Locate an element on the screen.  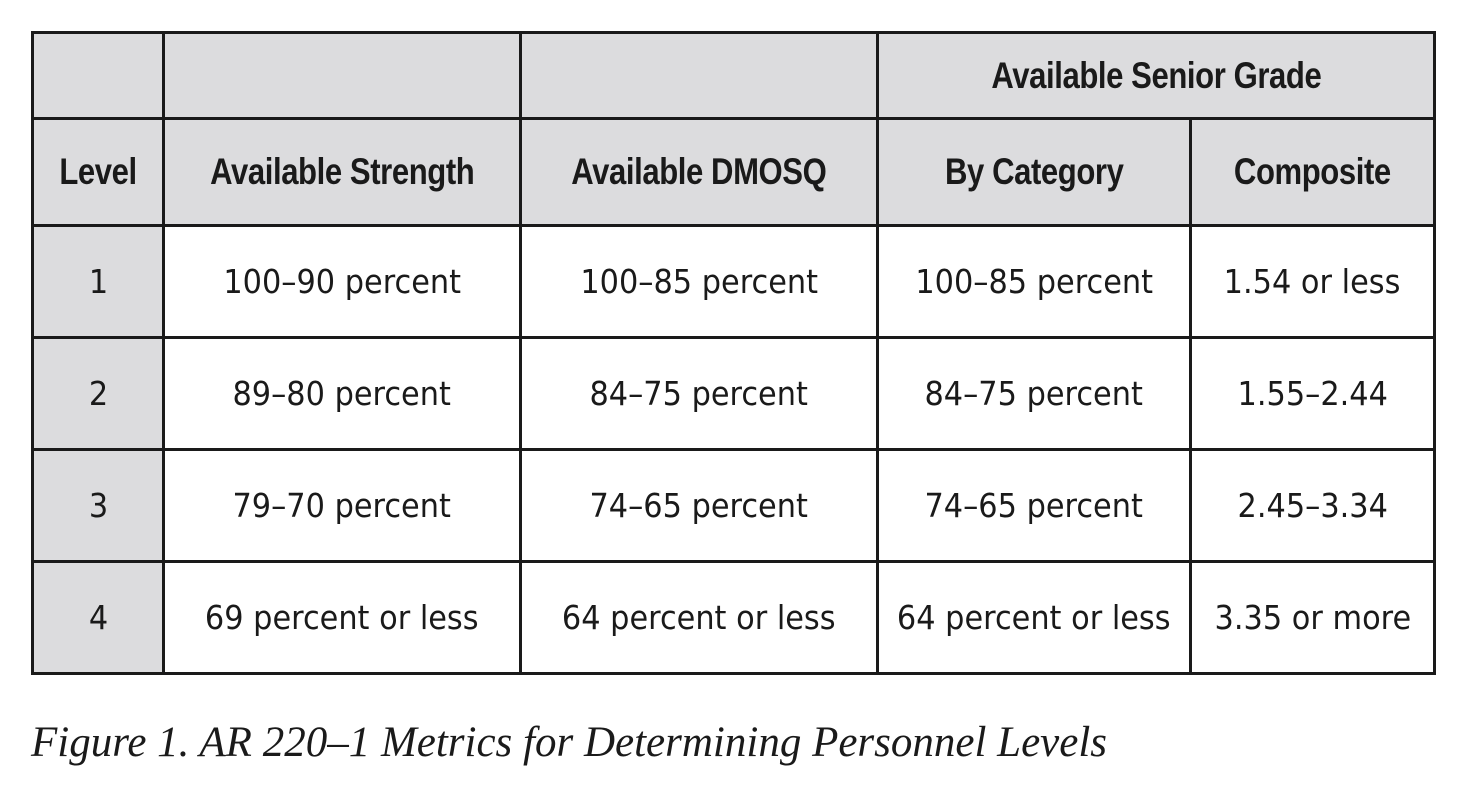
strength-cell: 79–70 percent is located at coordinates (342, 505).